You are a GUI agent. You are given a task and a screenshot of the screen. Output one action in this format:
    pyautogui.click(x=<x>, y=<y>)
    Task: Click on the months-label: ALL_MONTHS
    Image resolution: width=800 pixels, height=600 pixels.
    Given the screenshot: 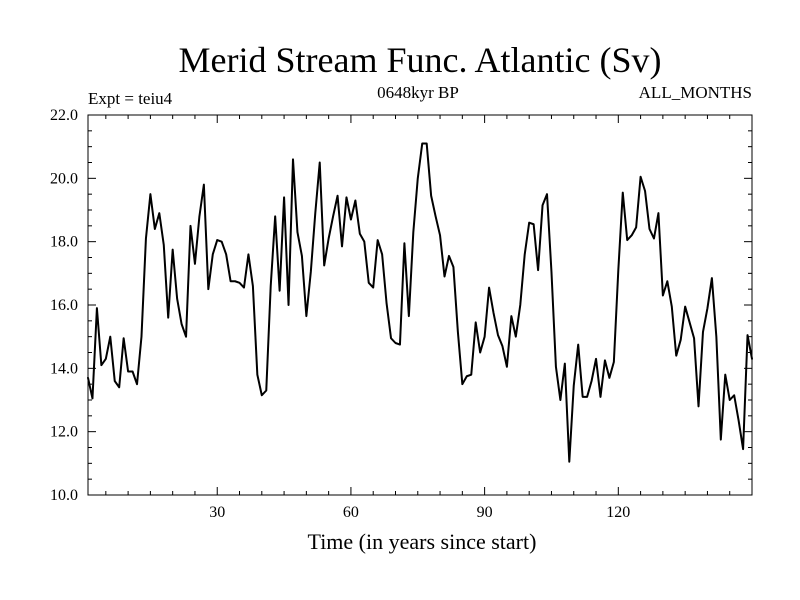 What is the action you would take?
    pyautogui.click(x=695, y=92)
    